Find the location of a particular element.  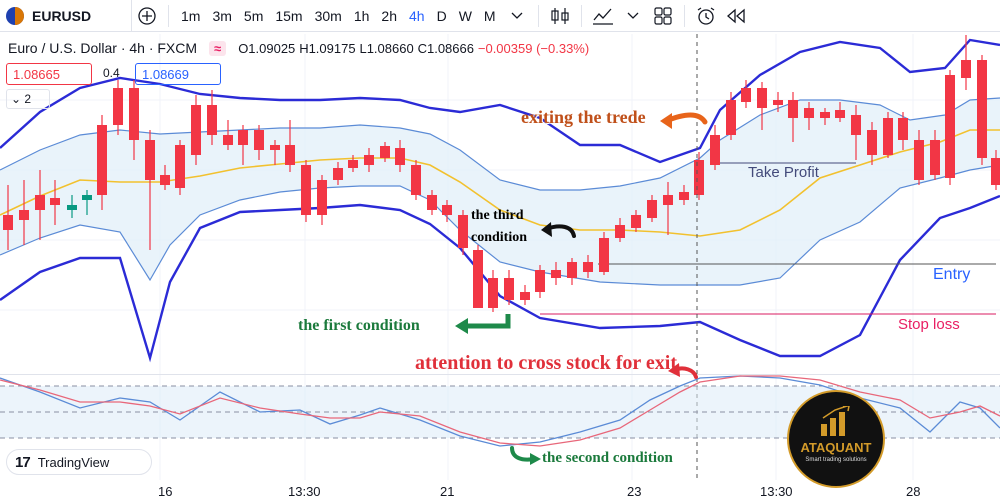

chevron-down-icon is located at coordinates (633, 15).